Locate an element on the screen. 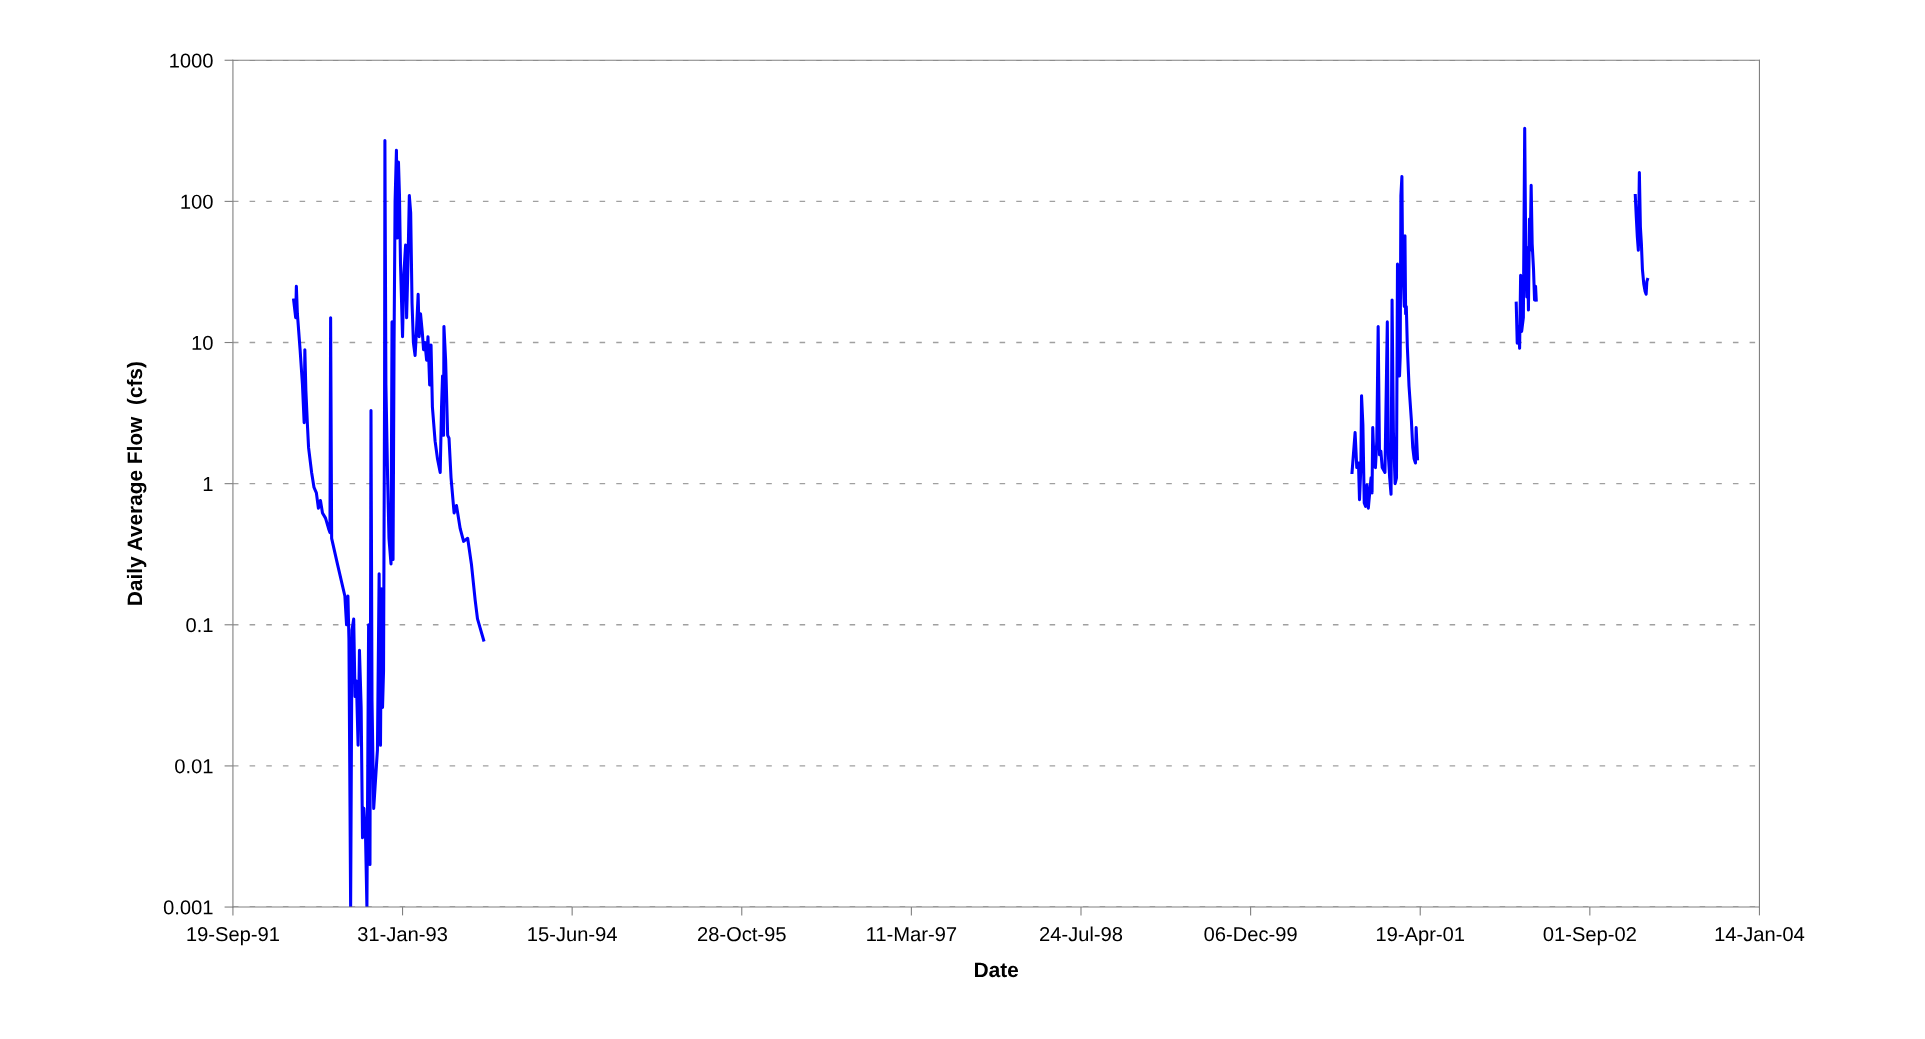 The height and width of the screenshot is (1039, 1925). y-tick-label: 100 is located at coordinates (197, 201).